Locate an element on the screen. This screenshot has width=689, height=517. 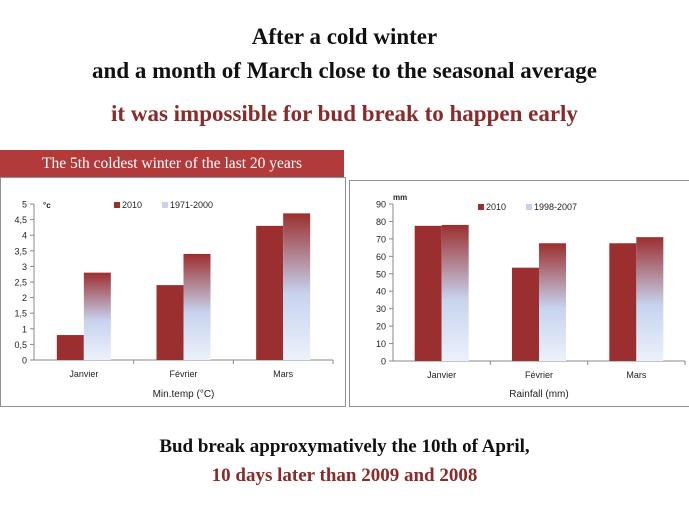
y-tick-label: 50 is located at coordinates (381, 274).